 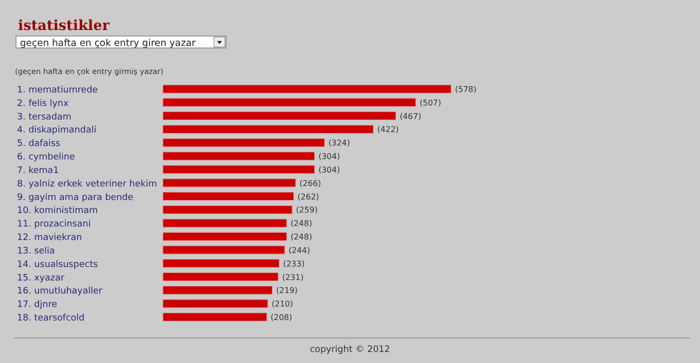 I want to click on data-label: (208), so click(x=281, y=317).